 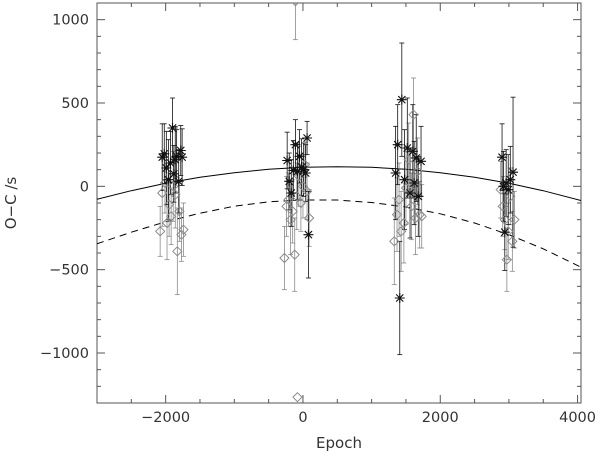 What do you see at coordinates (84, 187) in the screenshot?
I see `y-tick-label: 0` at bounding box center [84, 187].